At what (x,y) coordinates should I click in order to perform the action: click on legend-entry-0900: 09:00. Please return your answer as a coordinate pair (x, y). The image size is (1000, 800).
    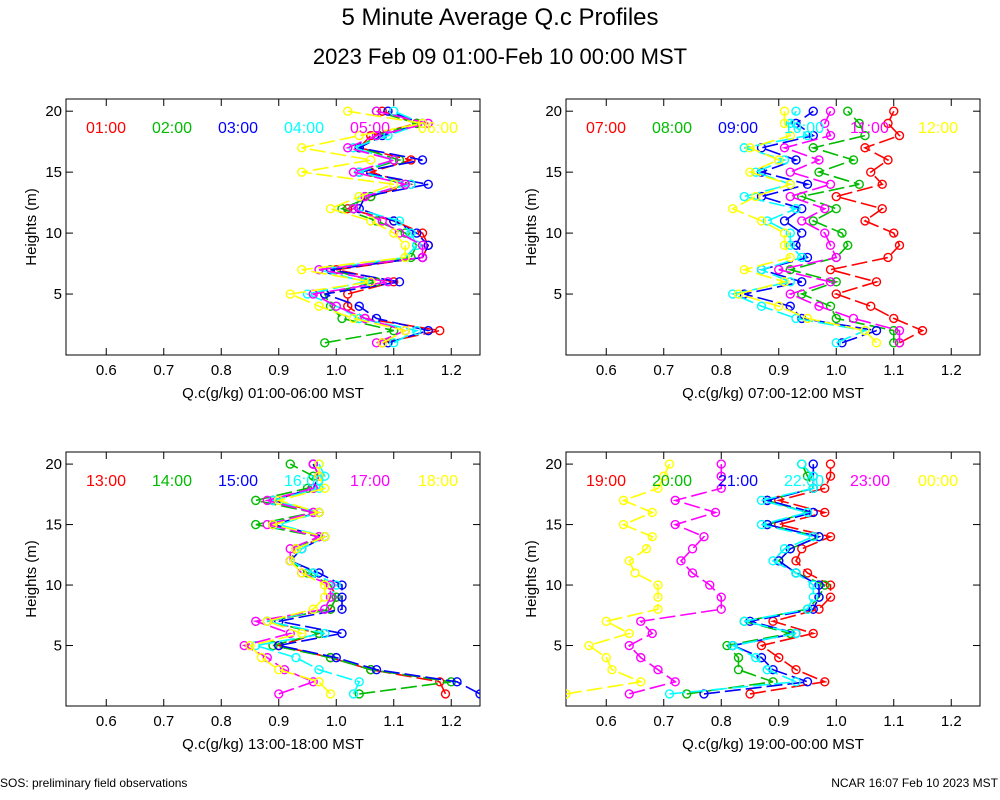
    Looking at the image, I should click on (738, 128).